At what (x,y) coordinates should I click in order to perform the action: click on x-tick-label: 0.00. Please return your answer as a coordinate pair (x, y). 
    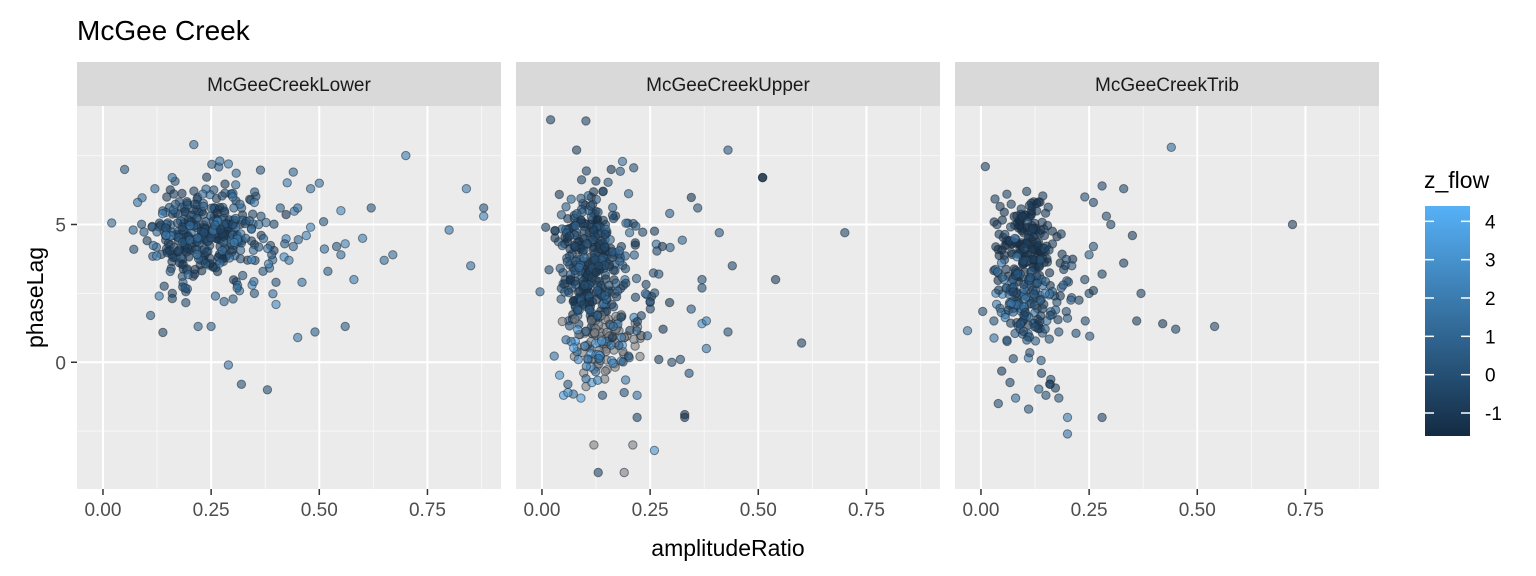
    Looking at the image, I should click on (541, 510).